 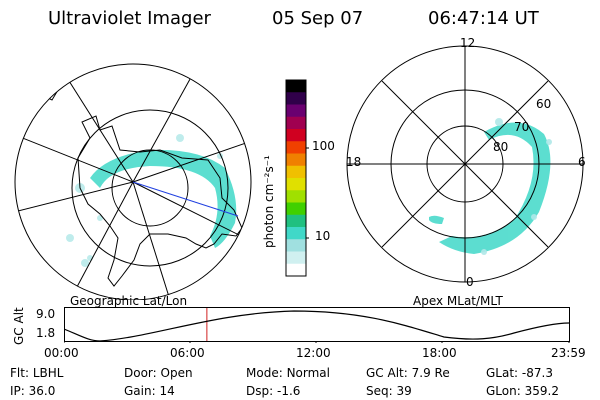 What do you see at coordinates (149, 391) in the screenshot?
I see `info-gain: Gain: 14` at bounding box center [149, 391].